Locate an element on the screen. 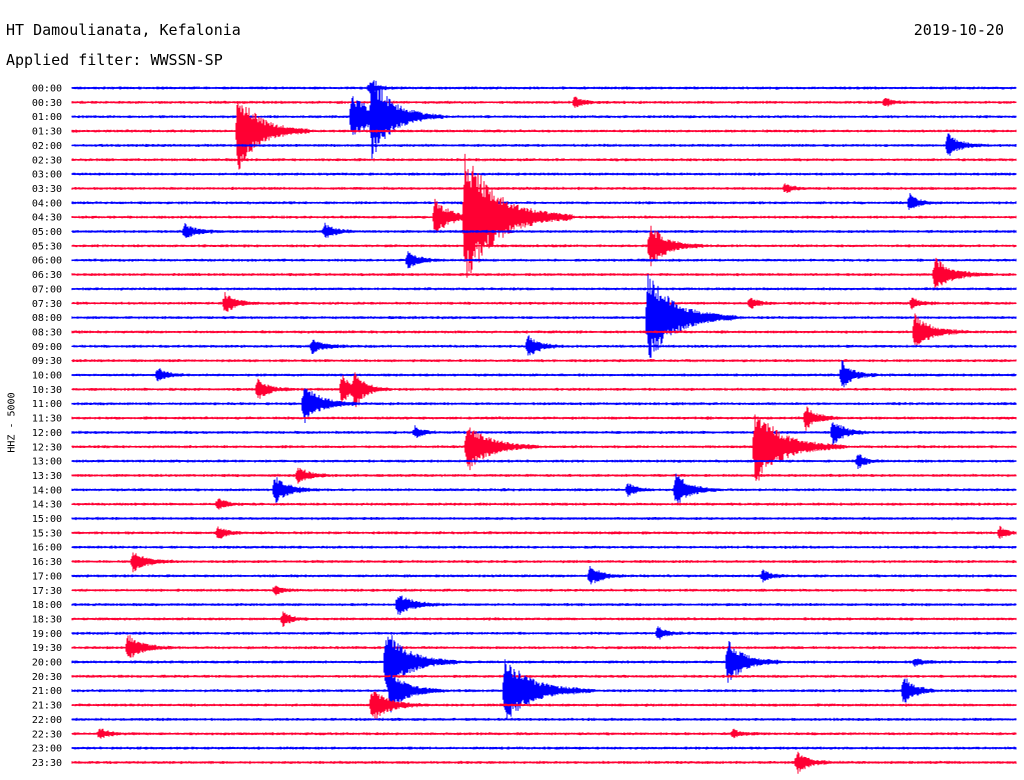 The height and width of the screenshot is (780, 1024). tick-label: 20:30 is located at coordinates (47, 677).